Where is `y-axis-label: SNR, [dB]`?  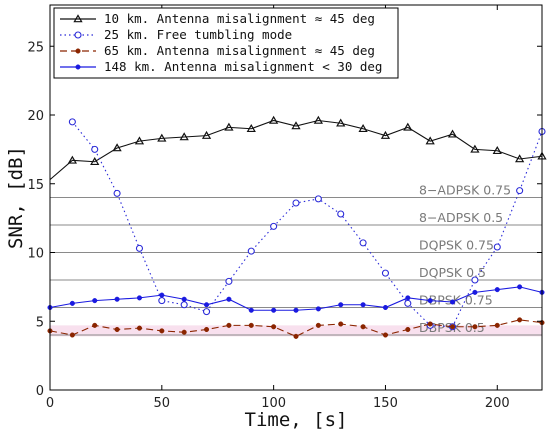 y-axis-label: SNR, [dB] is located at coordinates (16, 197).